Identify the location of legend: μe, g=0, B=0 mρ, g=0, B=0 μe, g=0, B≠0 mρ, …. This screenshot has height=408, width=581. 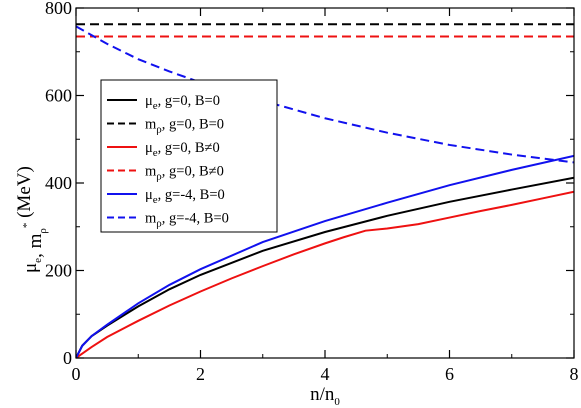
(189, 156).